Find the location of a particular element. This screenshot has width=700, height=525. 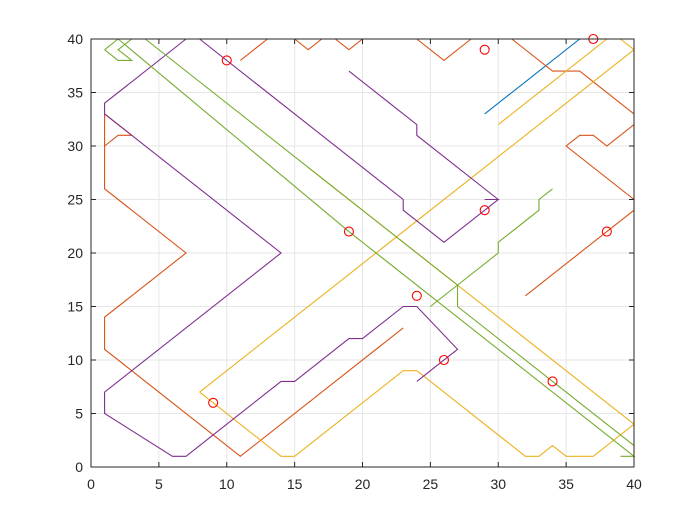

y-tick-label: 15 is located at coordinates (75, 307).